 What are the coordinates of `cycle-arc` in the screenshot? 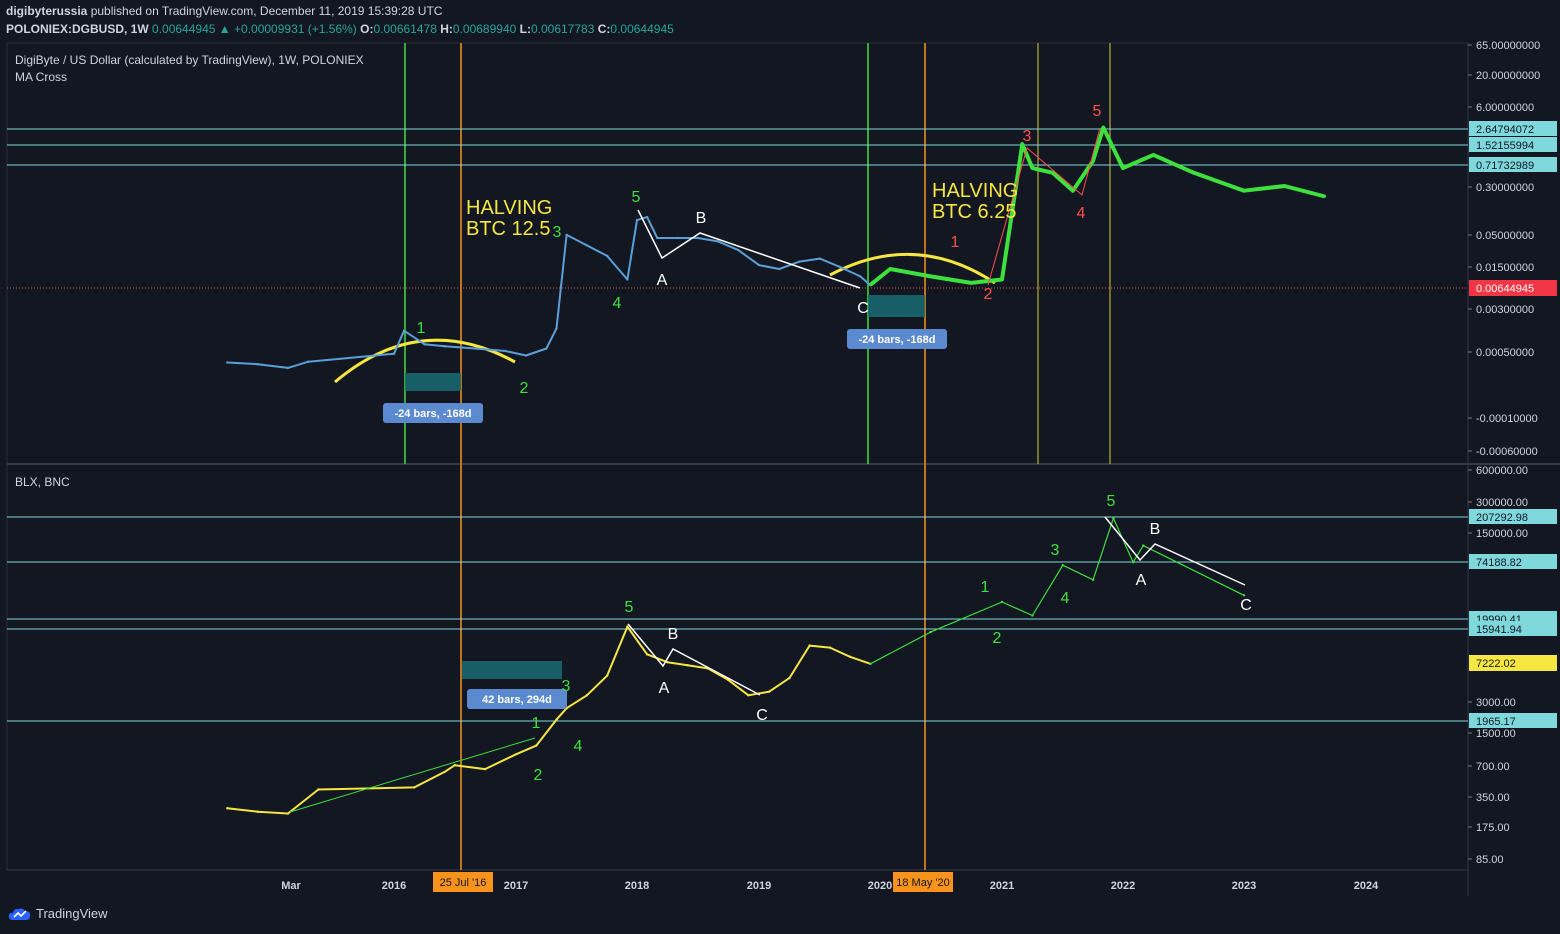 It's located at (912, 268).